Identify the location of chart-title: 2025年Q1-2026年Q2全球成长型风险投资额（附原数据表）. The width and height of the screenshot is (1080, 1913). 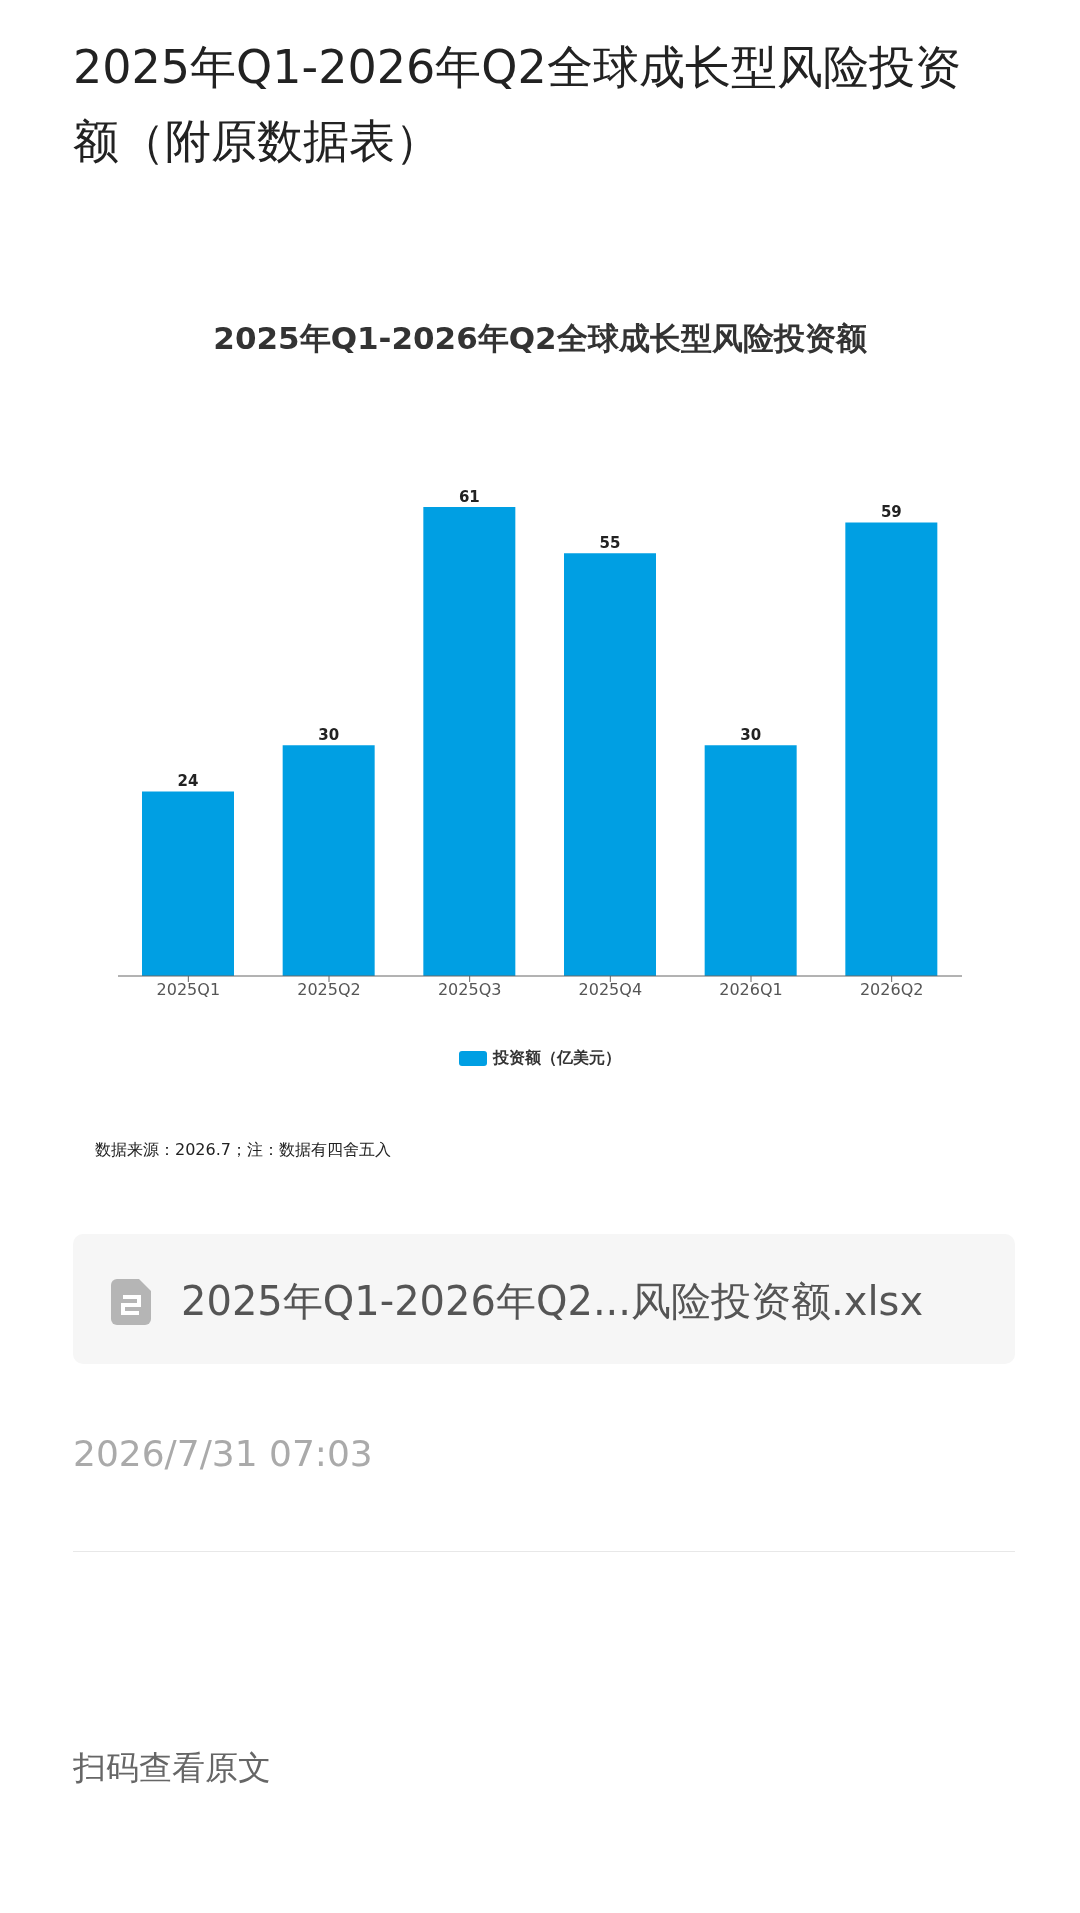
(517, 104).